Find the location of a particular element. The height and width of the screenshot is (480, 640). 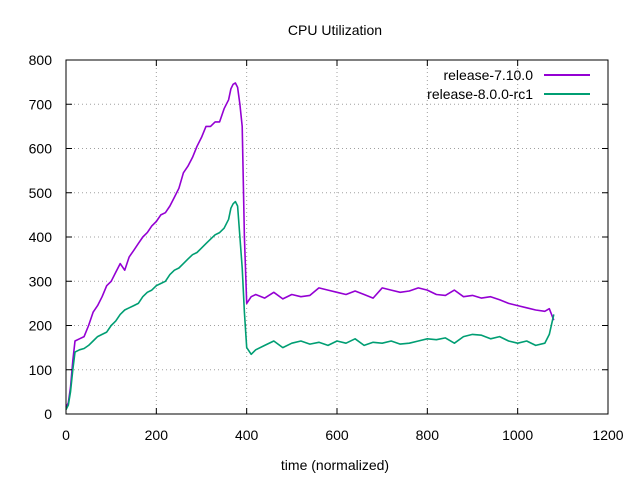

y-tick-label: 400 is located at coordinates (41, 237).